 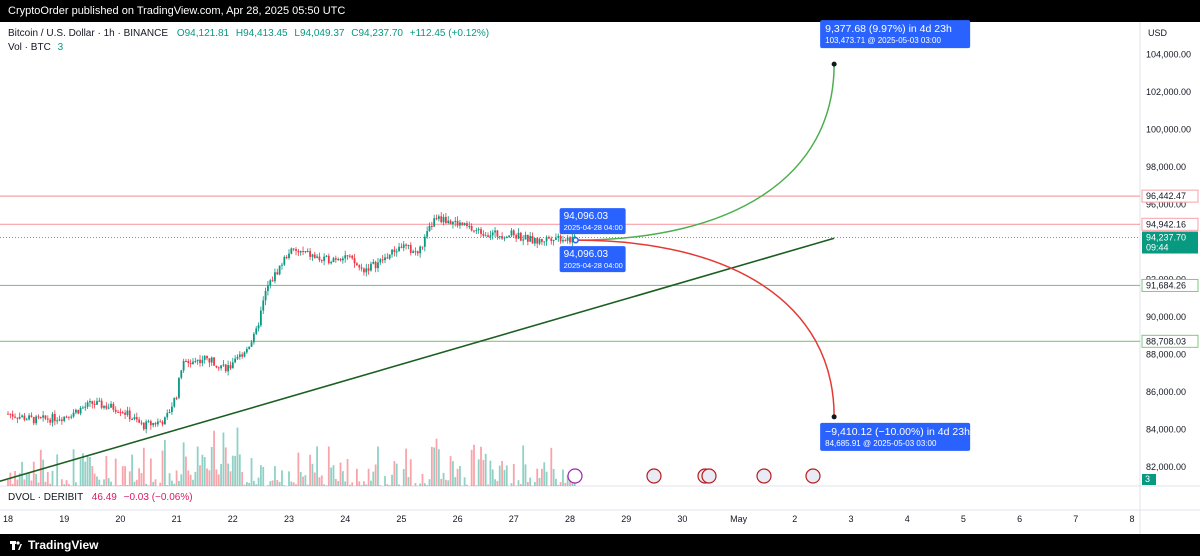 What do you see at coordinates (600, 545) in the screenshot?
I see `tradingview-footer: TradingView` at bounding box center [600, 545].